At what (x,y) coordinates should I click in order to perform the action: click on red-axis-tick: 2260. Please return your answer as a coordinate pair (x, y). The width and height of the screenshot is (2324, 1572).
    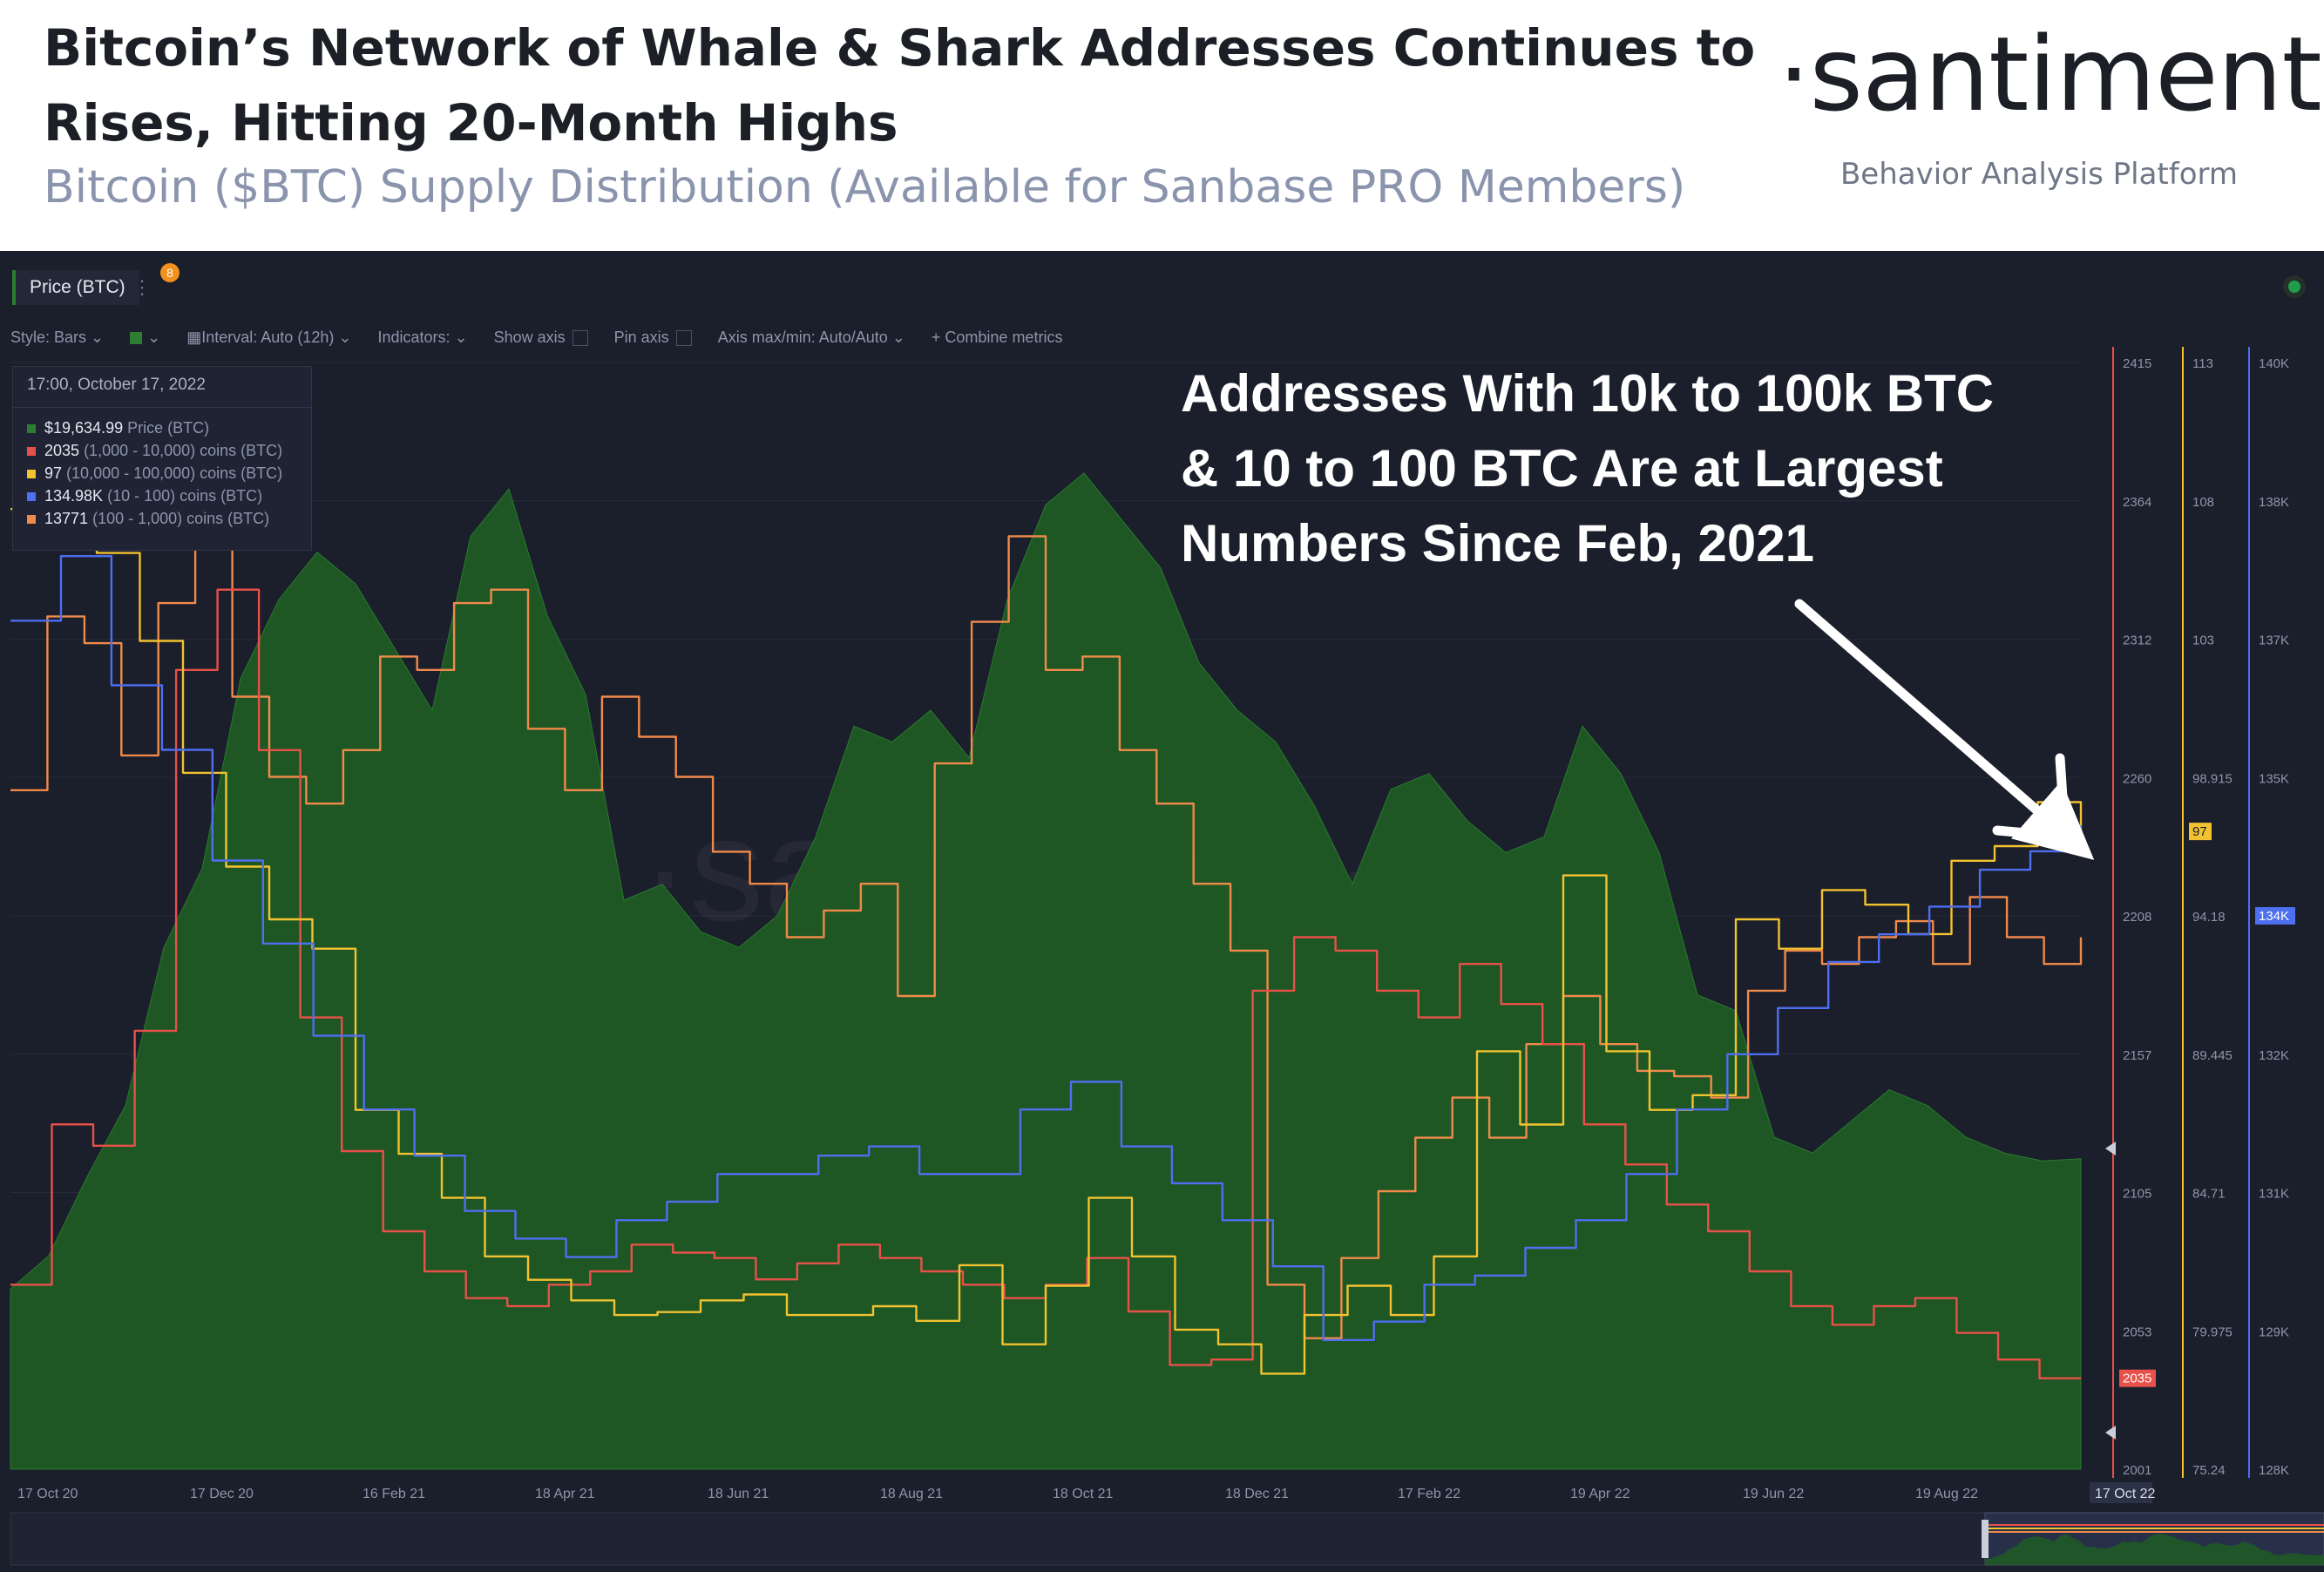
    Looking at the image, I should click on (2137, 778).